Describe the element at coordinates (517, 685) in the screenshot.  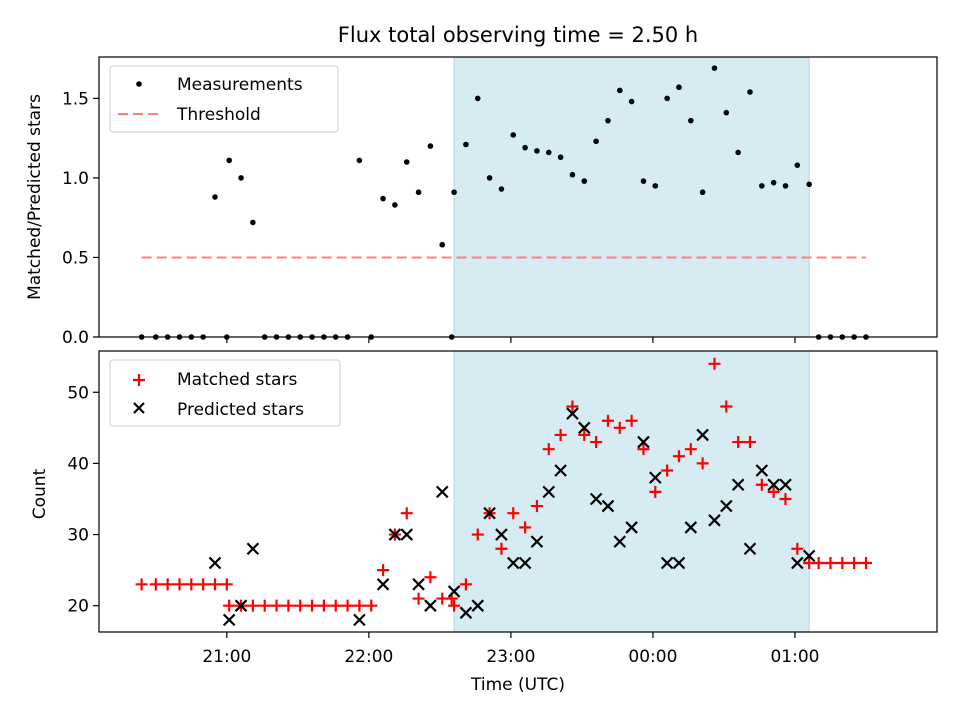
I see `x-axis-label: Time (UTC)` at that location.